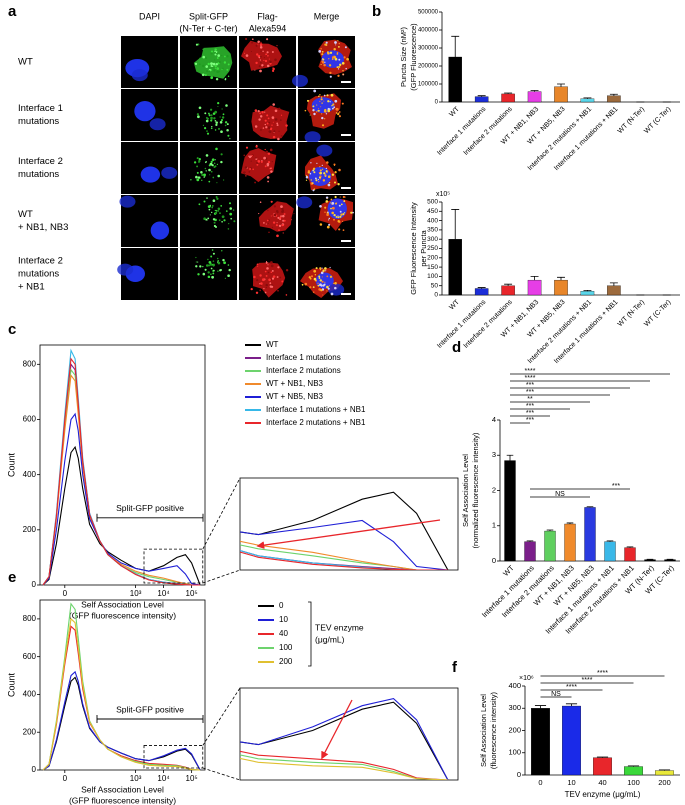 The width and height of the screenshot is (685, 805). Describe the element at coordinates (173, 566) in the screenshot. I see `zoom-region` at that location.